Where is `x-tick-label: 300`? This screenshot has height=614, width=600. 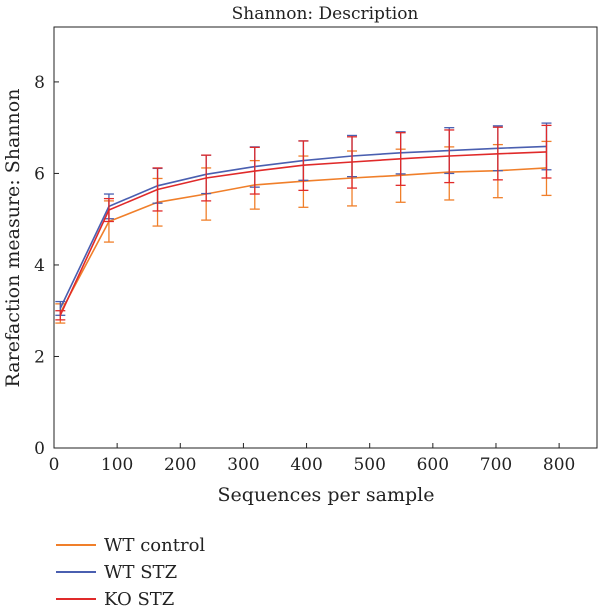 x-tick-label: 300 is located at coordinates (243, 465).